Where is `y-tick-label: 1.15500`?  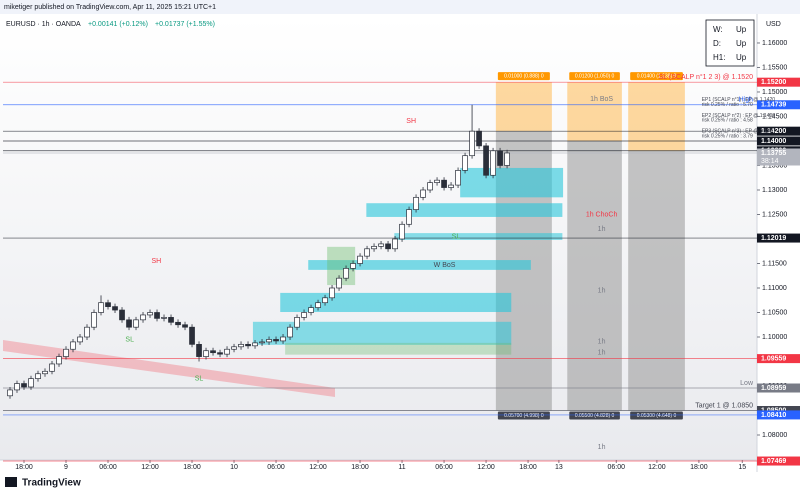 y-tick-label: 1.15500 is located at coordinates (774, 67).